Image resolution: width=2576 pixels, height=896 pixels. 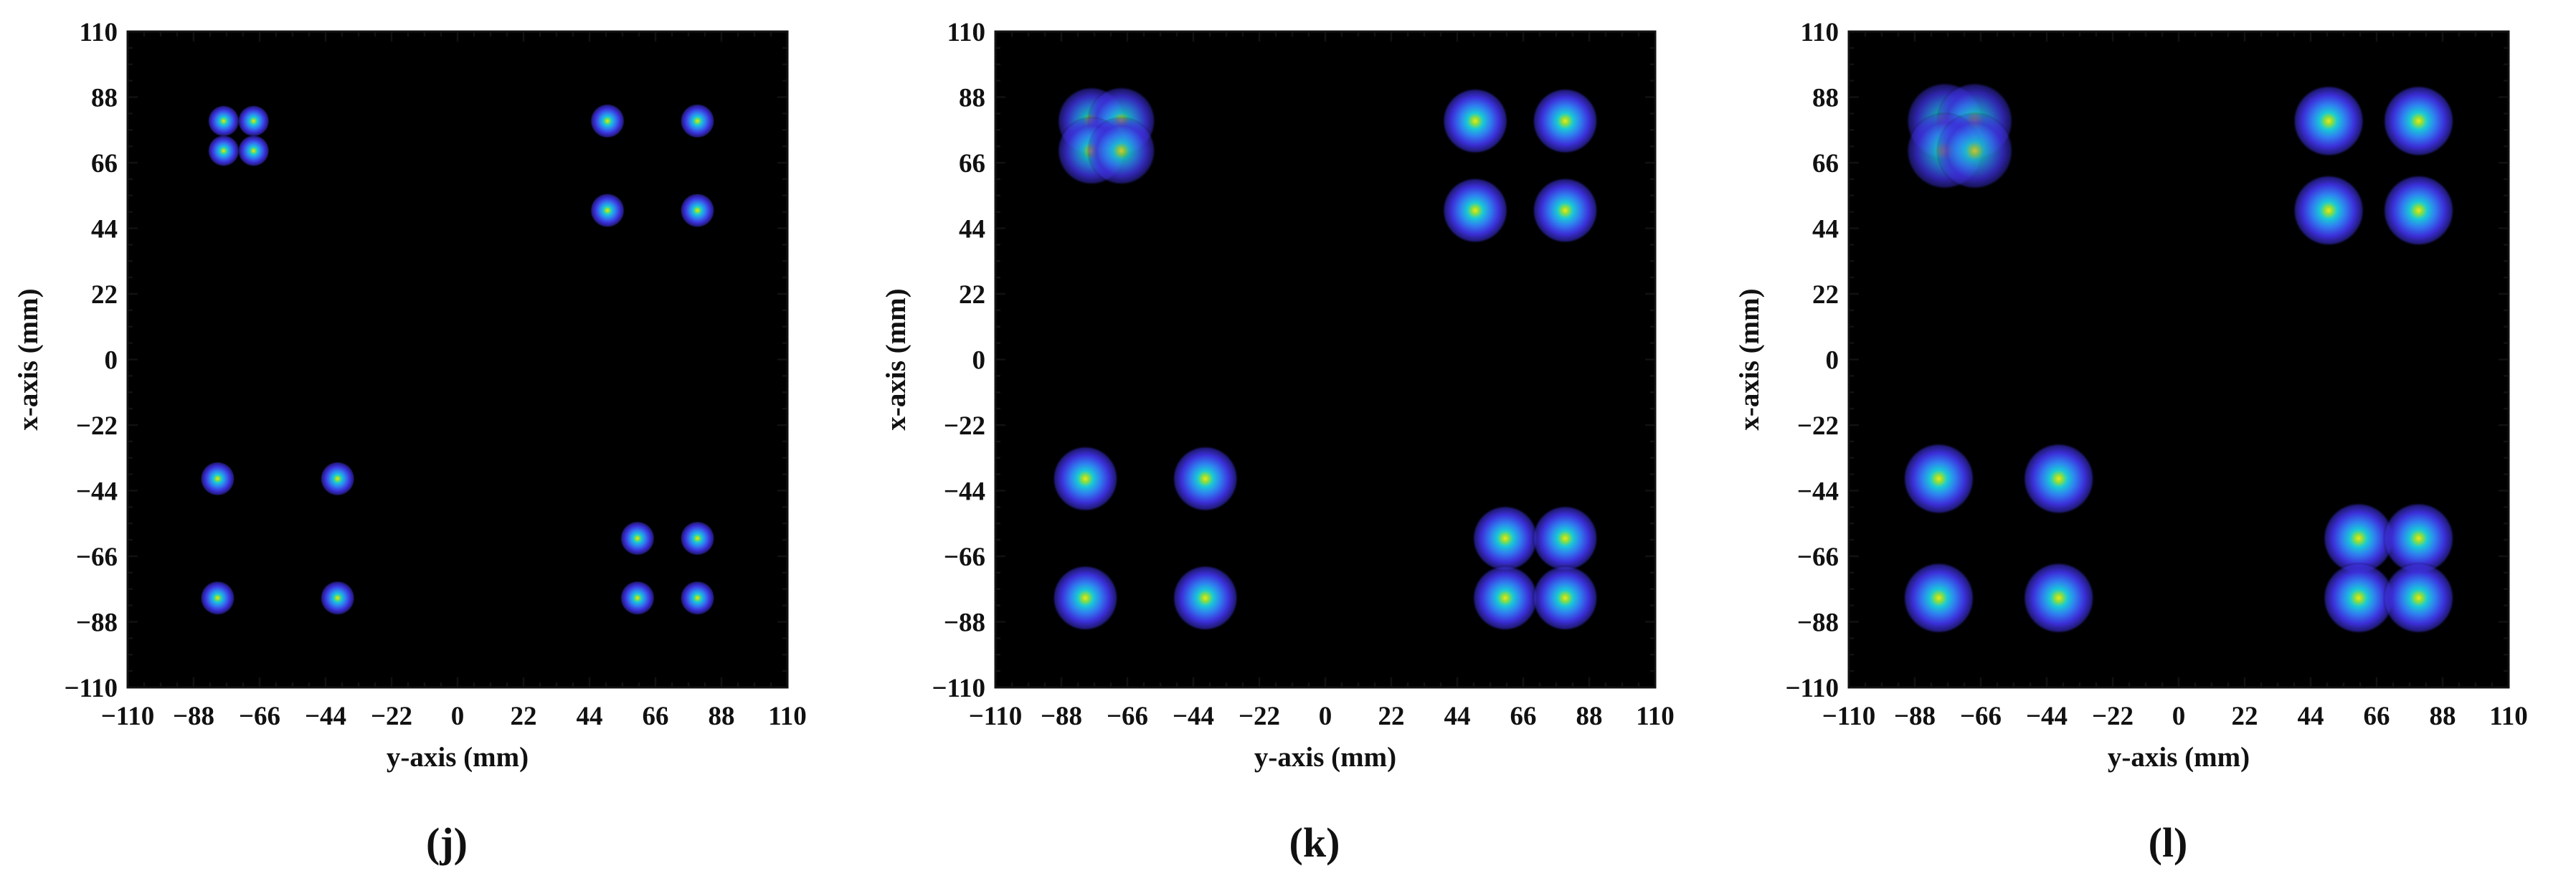 I want to click on spot-layer, so click(x=457, y=359).